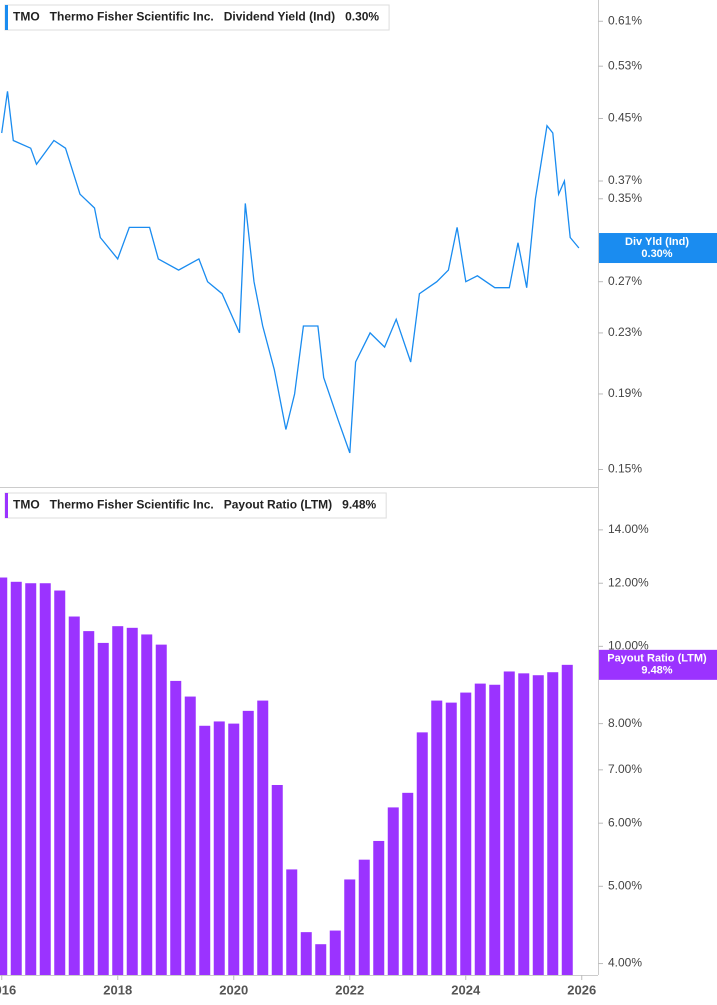 This screenshot has height=1005, width=717. I want to click on y-tick-label: 14.00%, so click(628, 529).